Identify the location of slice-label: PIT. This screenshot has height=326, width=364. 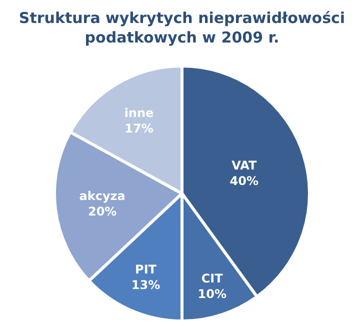
(146, 269).